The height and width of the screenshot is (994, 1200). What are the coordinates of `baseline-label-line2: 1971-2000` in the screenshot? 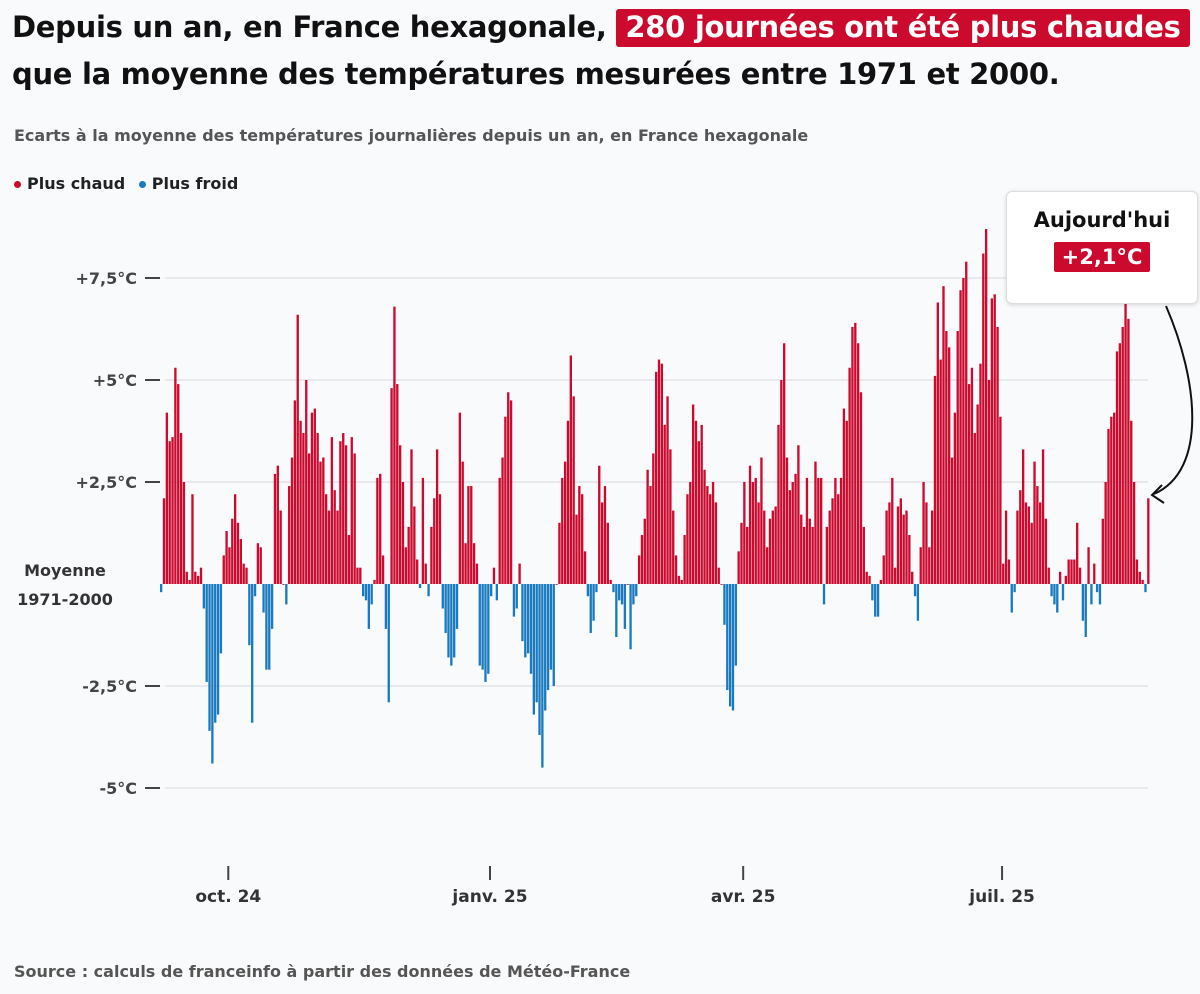 It's located at (65, 599).